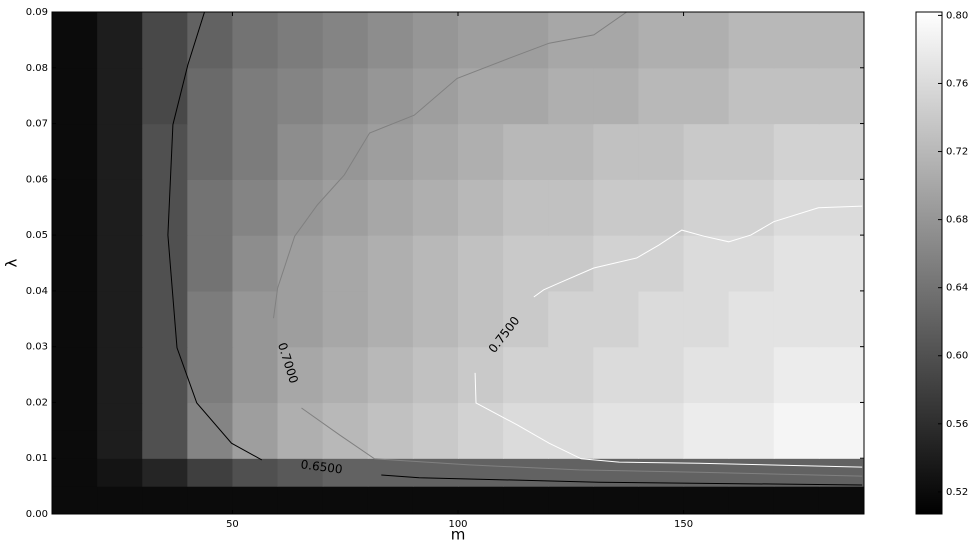 The width and height of the screenshot is (976, 544). I want to click on contour-label: 0.6500, so click(321, 466).